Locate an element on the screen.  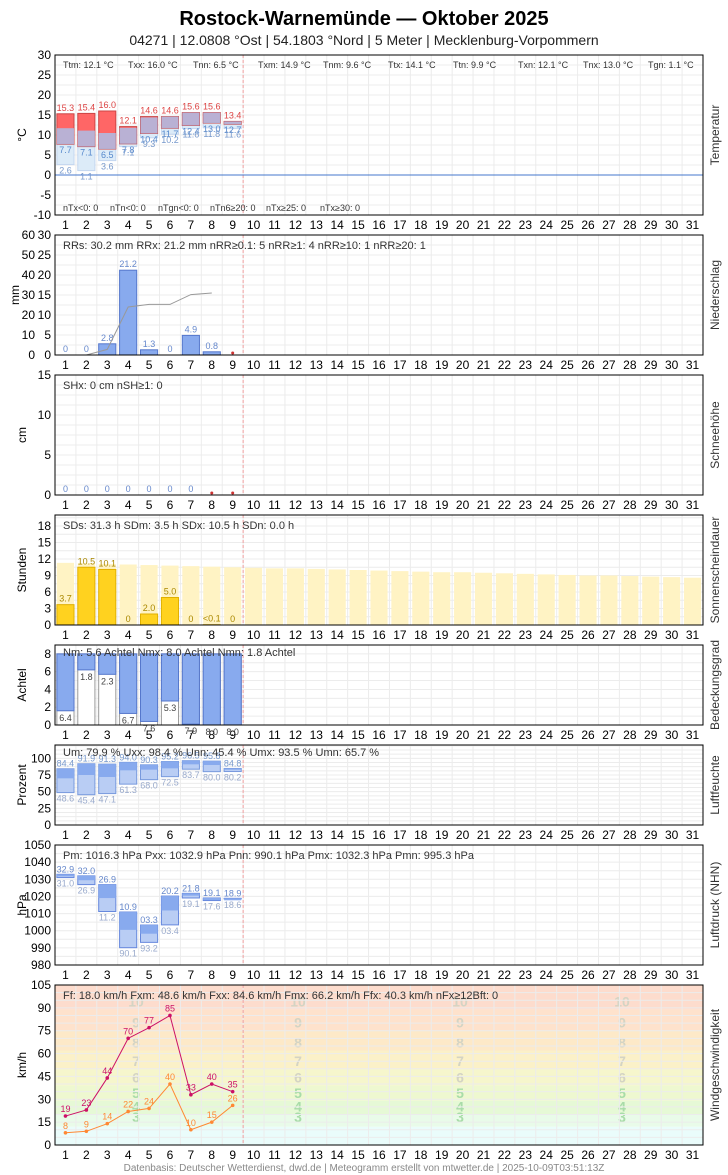
y-tick-label: 30 is located at coordinates (45, 1099).